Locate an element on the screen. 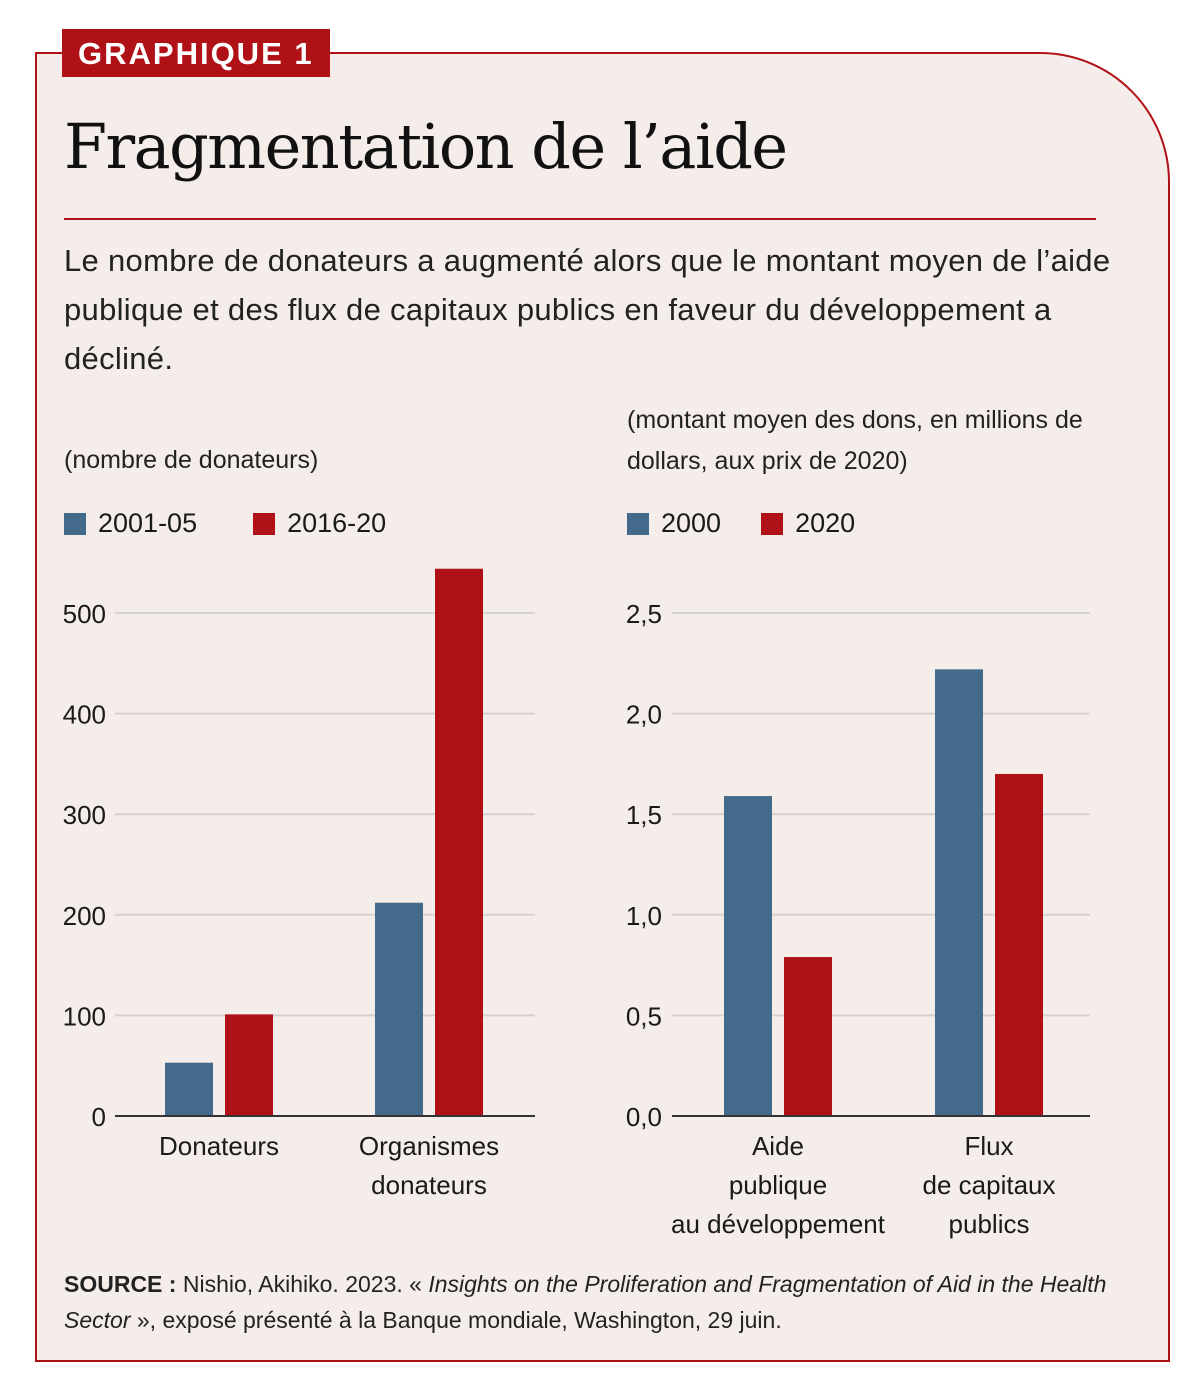 The height and width of the screenshot is (1395, 1200). legend-label: 2001-05 is located at coordinates (148, 523).